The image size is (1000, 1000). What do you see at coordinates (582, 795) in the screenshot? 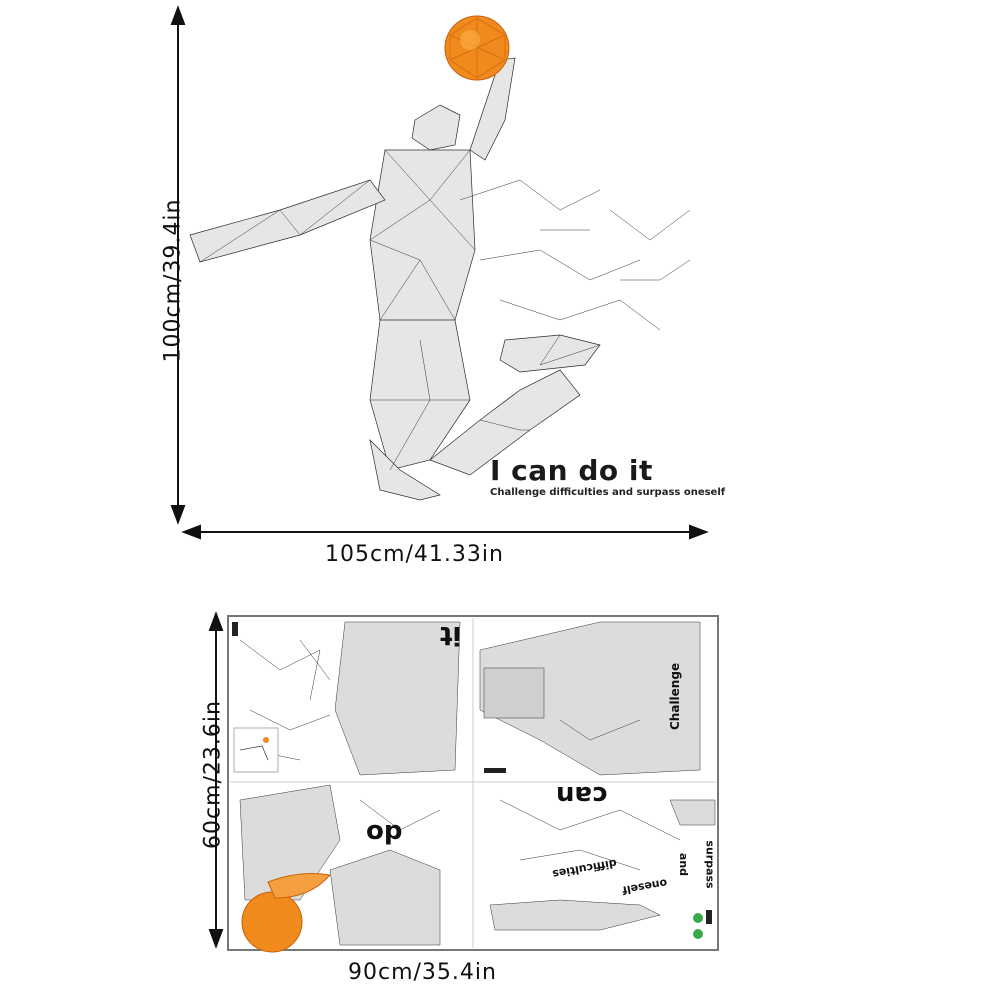
I see `fragment-can: can` at bounding box center [582, 795].